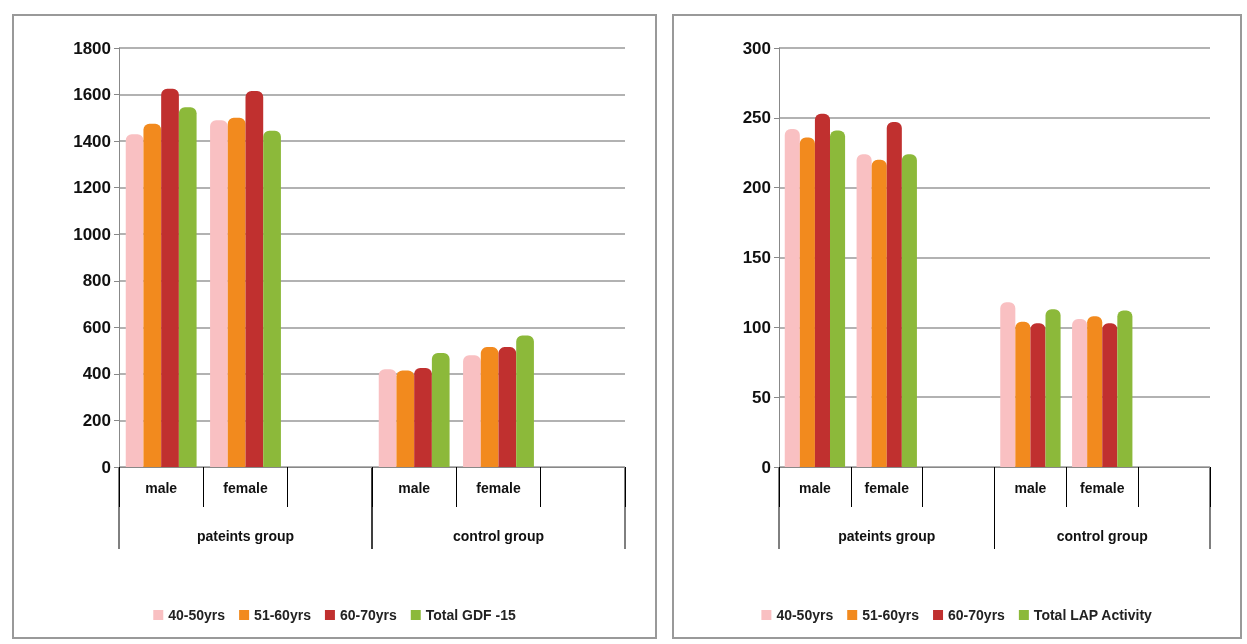  Describe the element at coordinates (756, 327) in the screenshot. I see `y-tick-label: 100` at that location.